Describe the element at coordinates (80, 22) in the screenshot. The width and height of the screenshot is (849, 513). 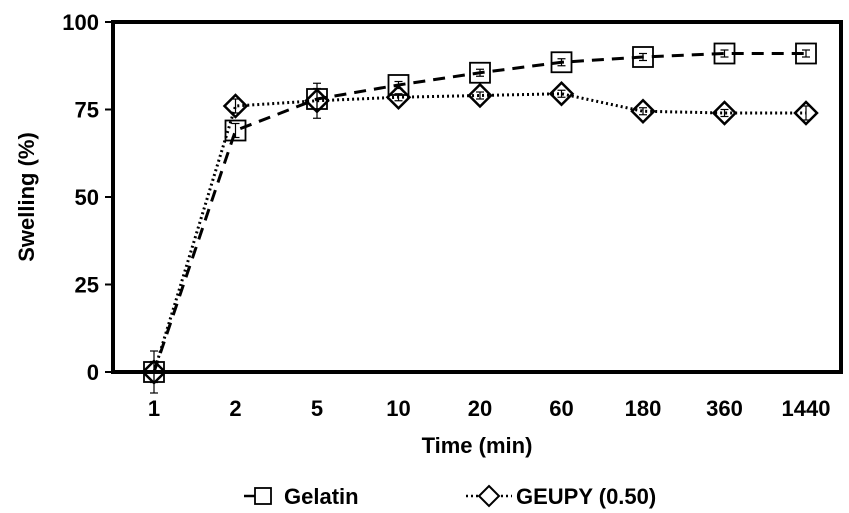
I see `y-tick-label: 100` at that location.